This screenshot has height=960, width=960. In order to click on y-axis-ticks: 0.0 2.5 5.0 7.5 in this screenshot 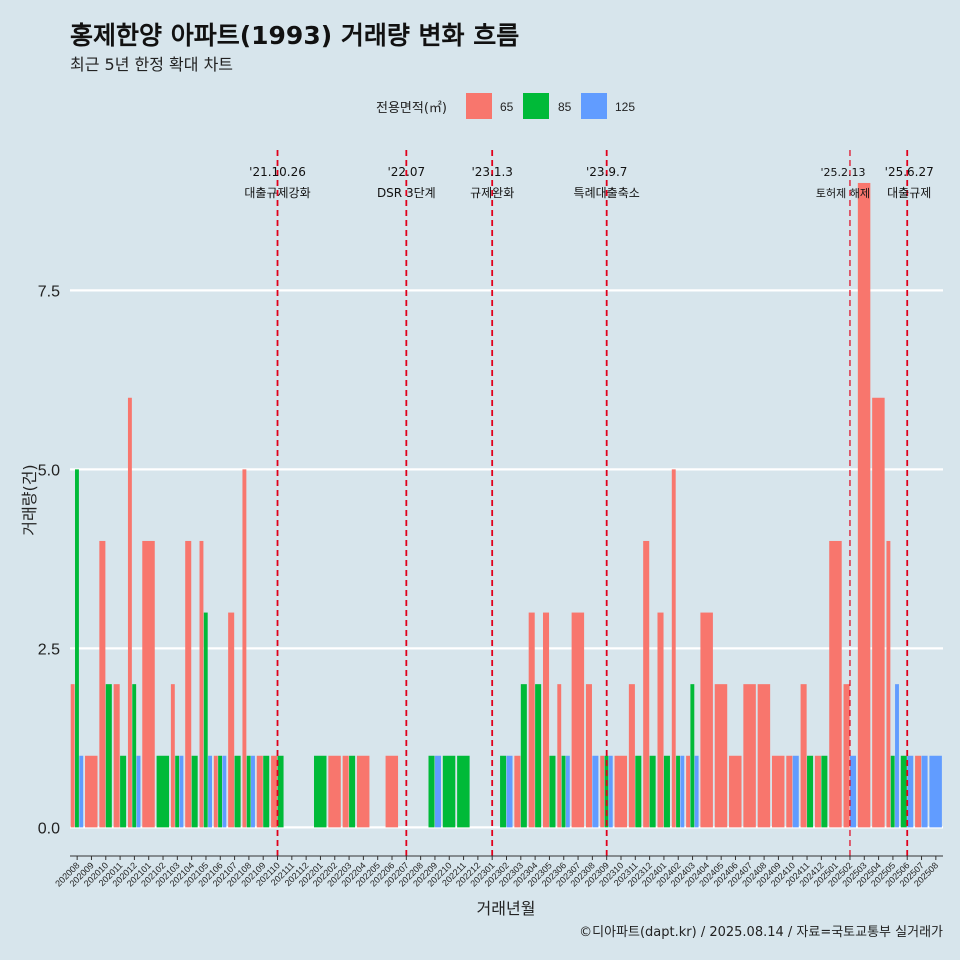, I will do `click(49, 560)`.